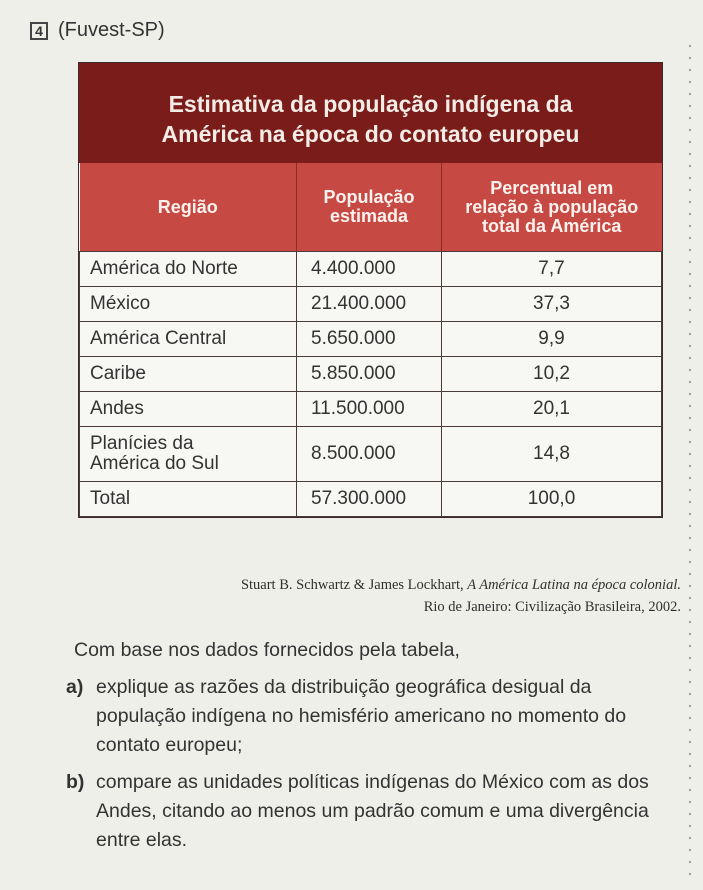  I want to click on cell-percent: 10,2, so click(551, 374).